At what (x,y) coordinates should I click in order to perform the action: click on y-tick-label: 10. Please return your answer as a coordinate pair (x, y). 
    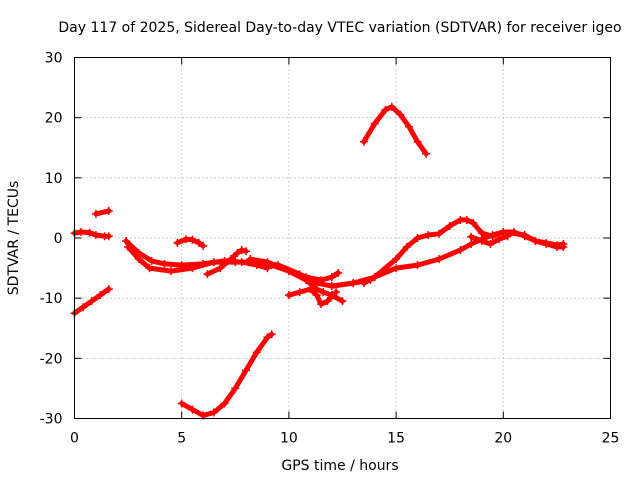
    Looking at the image, I should click on (54, 179).